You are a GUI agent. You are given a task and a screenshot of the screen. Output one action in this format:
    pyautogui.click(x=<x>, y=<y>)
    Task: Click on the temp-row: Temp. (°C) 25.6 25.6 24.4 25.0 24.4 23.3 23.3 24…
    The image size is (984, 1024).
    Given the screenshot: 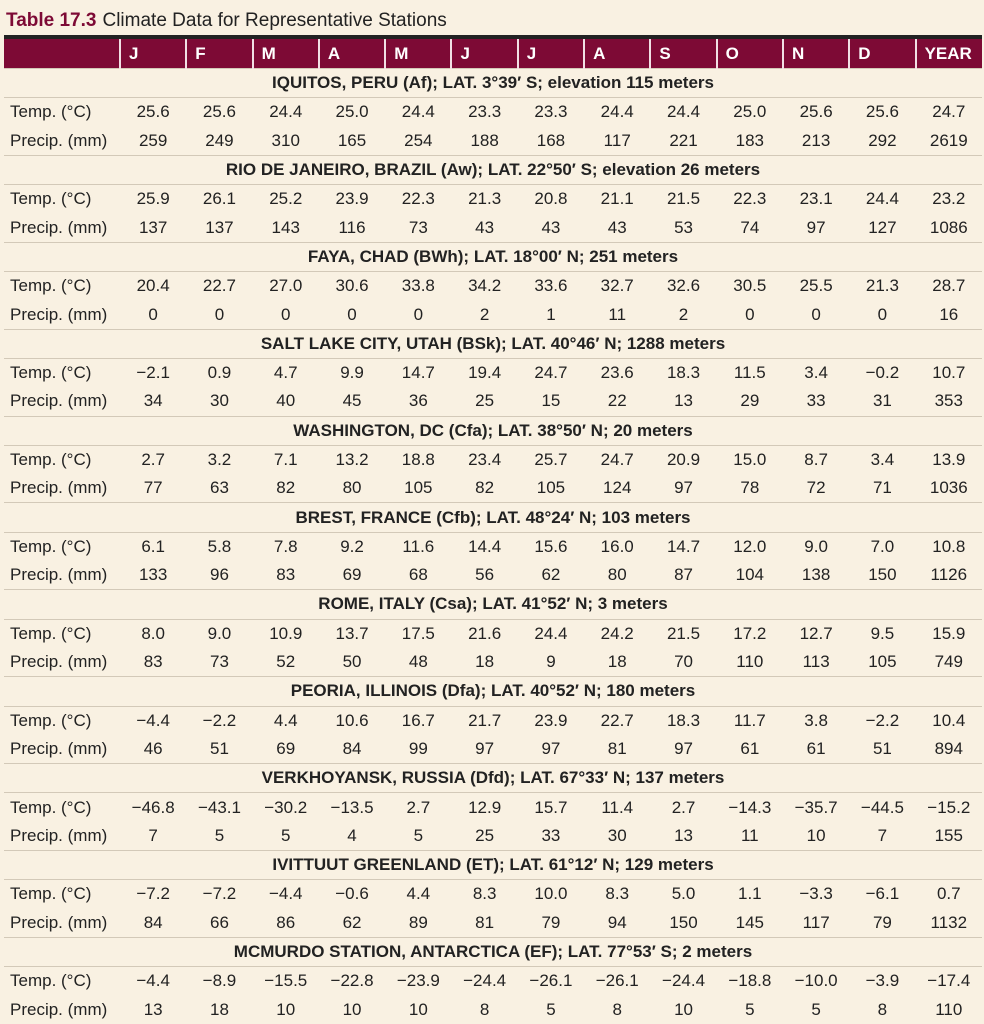 What is the action you would take?
    pyautogui.click(x=493, y=112)
    